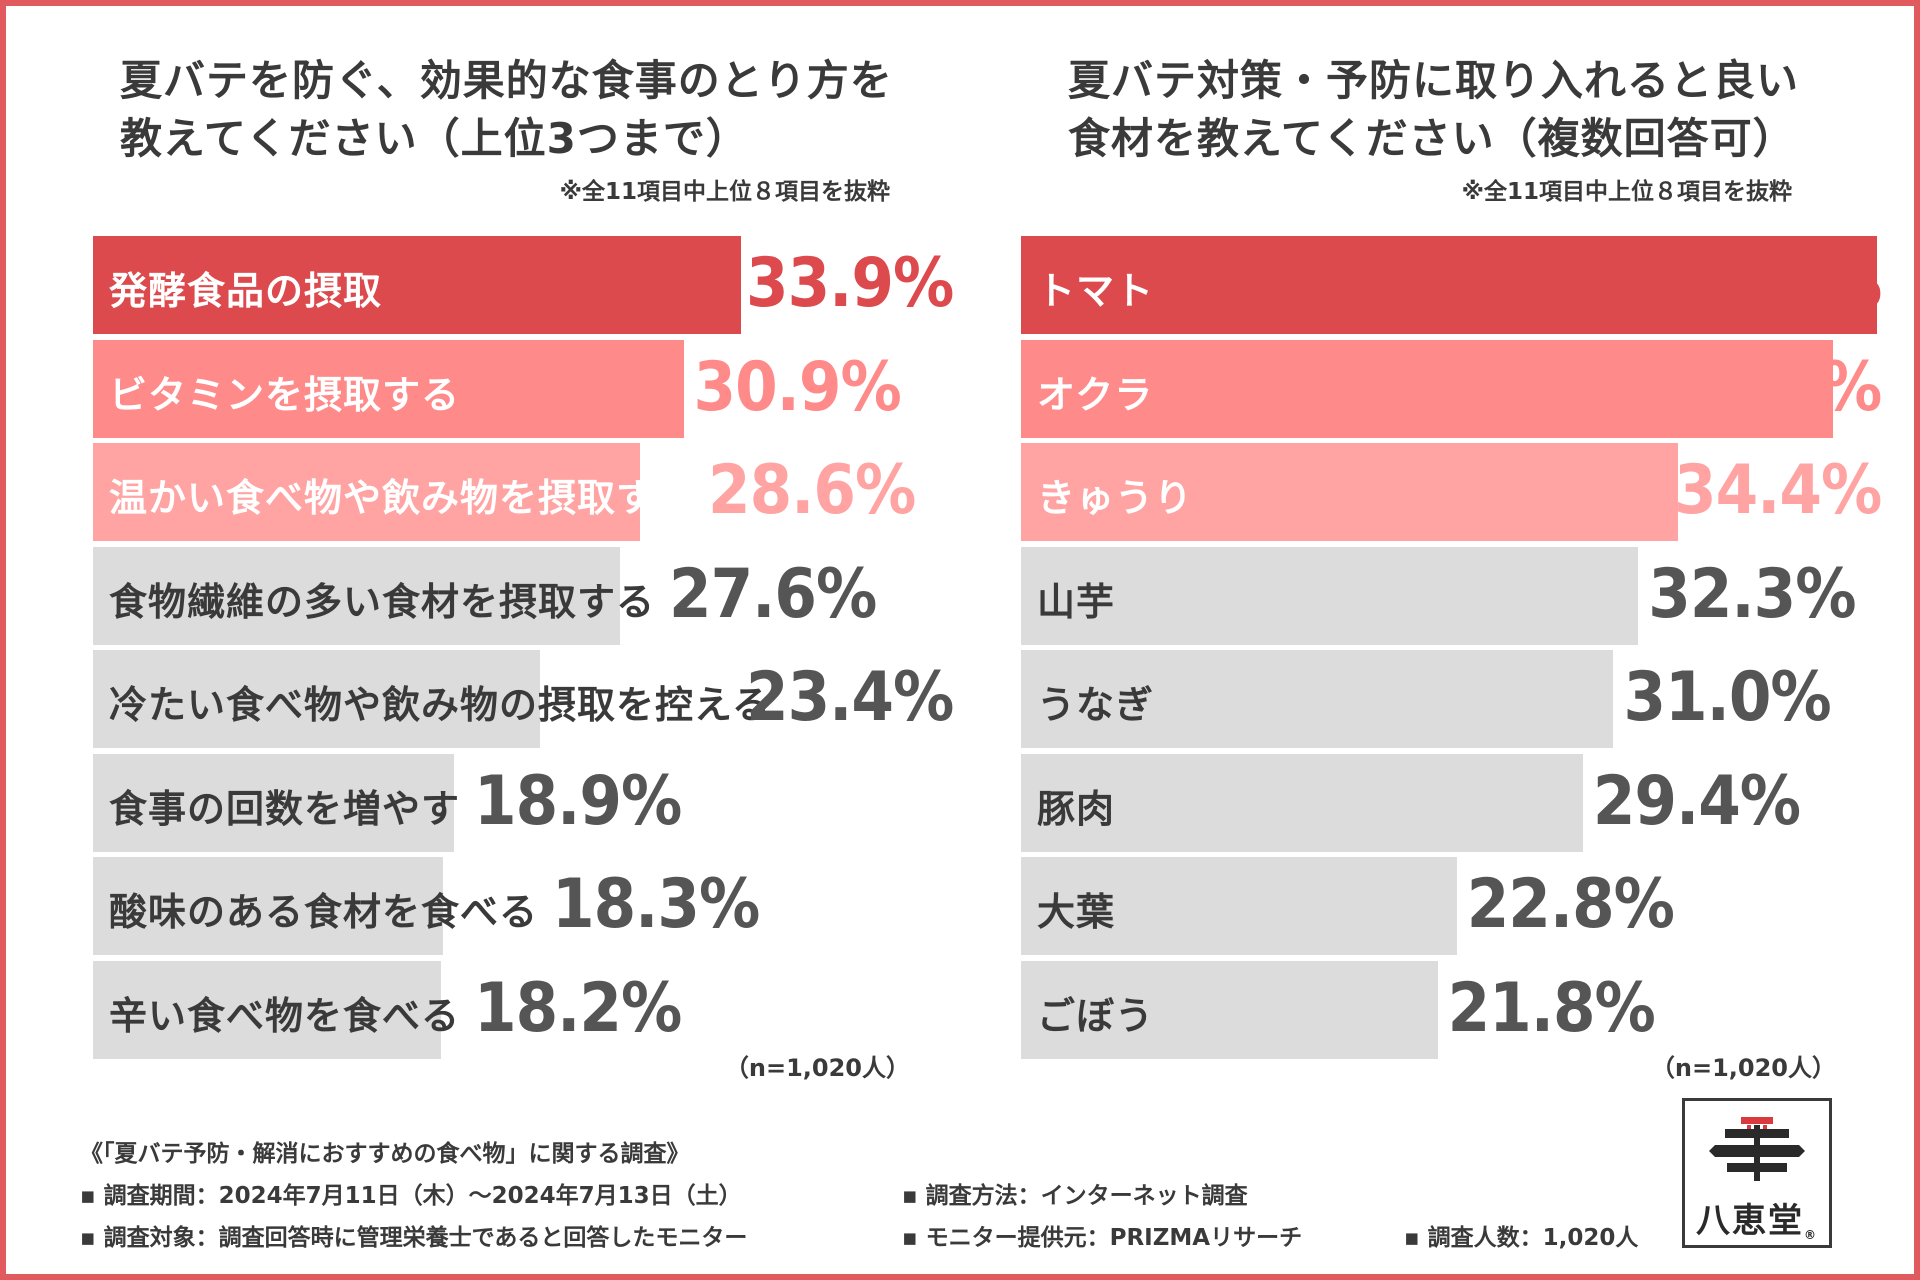 Image resolution: width=1920 pixels, height=1280 pixels. Describe the element at coordinates (402, 498) in the screenshot. I see `left-bar-label-3: 温かい食べ物や飲み物を摂取する` at that location.